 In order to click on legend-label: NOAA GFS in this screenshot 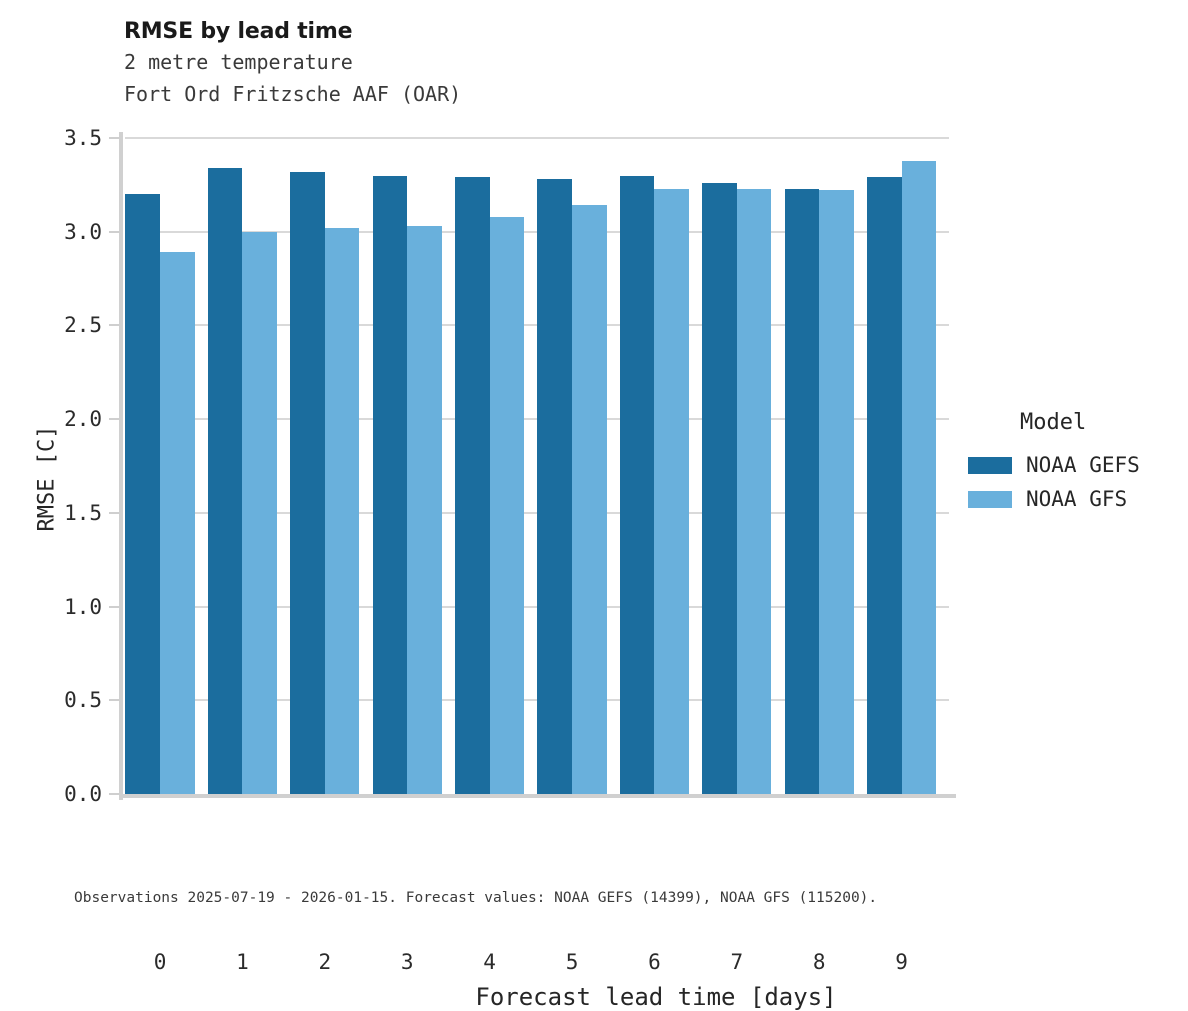, I will do `click(1077, 499)`.